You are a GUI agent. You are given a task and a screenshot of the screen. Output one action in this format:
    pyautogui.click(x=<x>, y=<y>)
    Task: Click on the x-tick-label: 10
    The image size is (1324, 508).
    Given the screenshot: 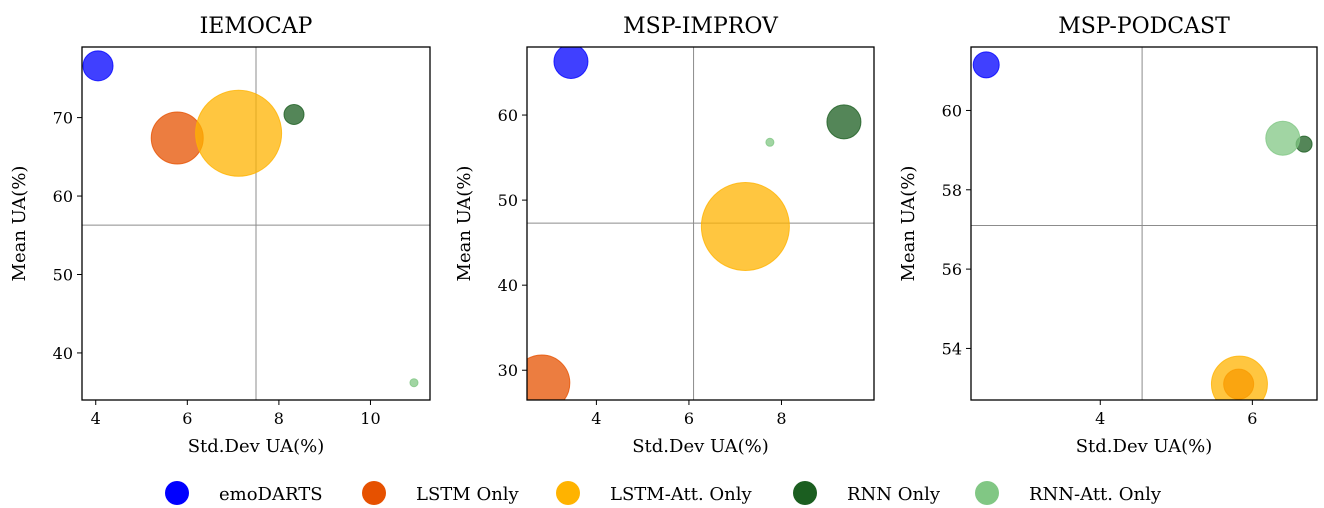 What is the action you would take?
    pyautogui.click(x=370, y=418)
    